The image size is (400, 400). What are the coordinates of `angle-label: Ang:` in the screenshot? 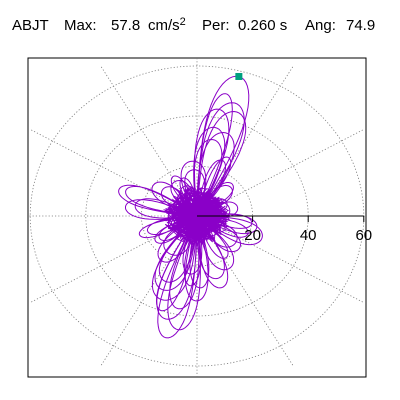 It's located at (320, 25).